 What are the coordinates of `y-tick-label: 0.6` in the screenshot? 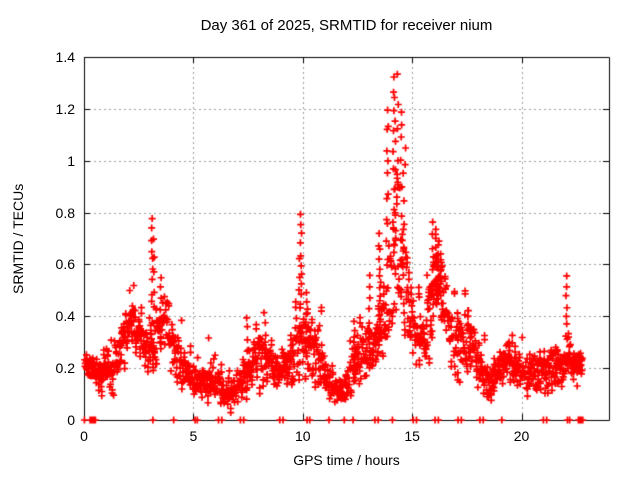 It's located at (65, 264).